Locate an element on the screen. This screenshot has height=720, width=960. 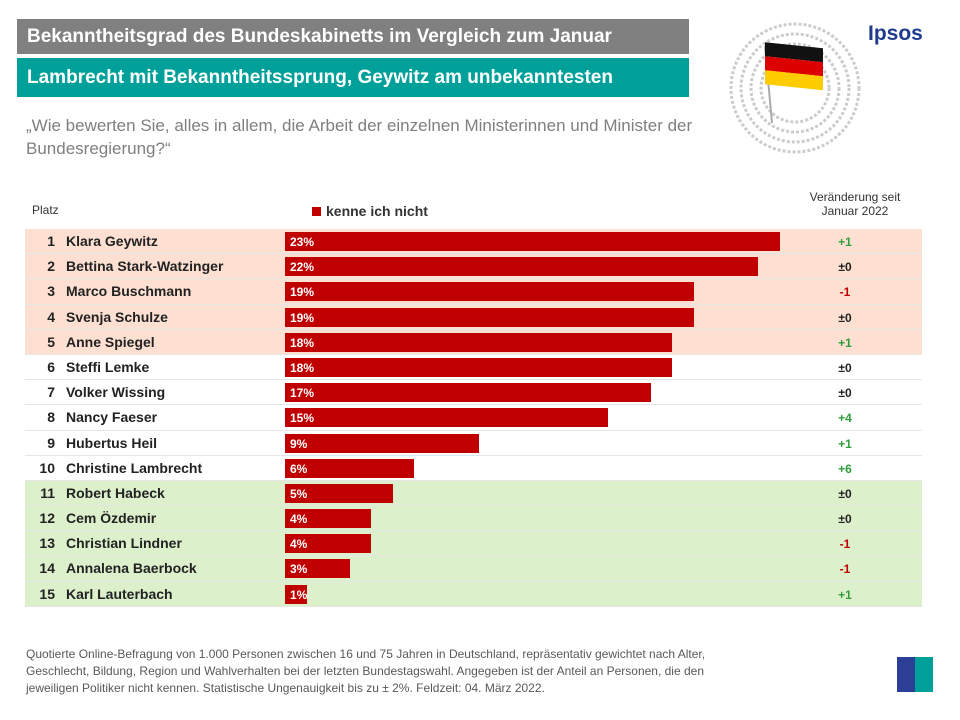
bar-label: 3% is located at coordinates (299, 569).